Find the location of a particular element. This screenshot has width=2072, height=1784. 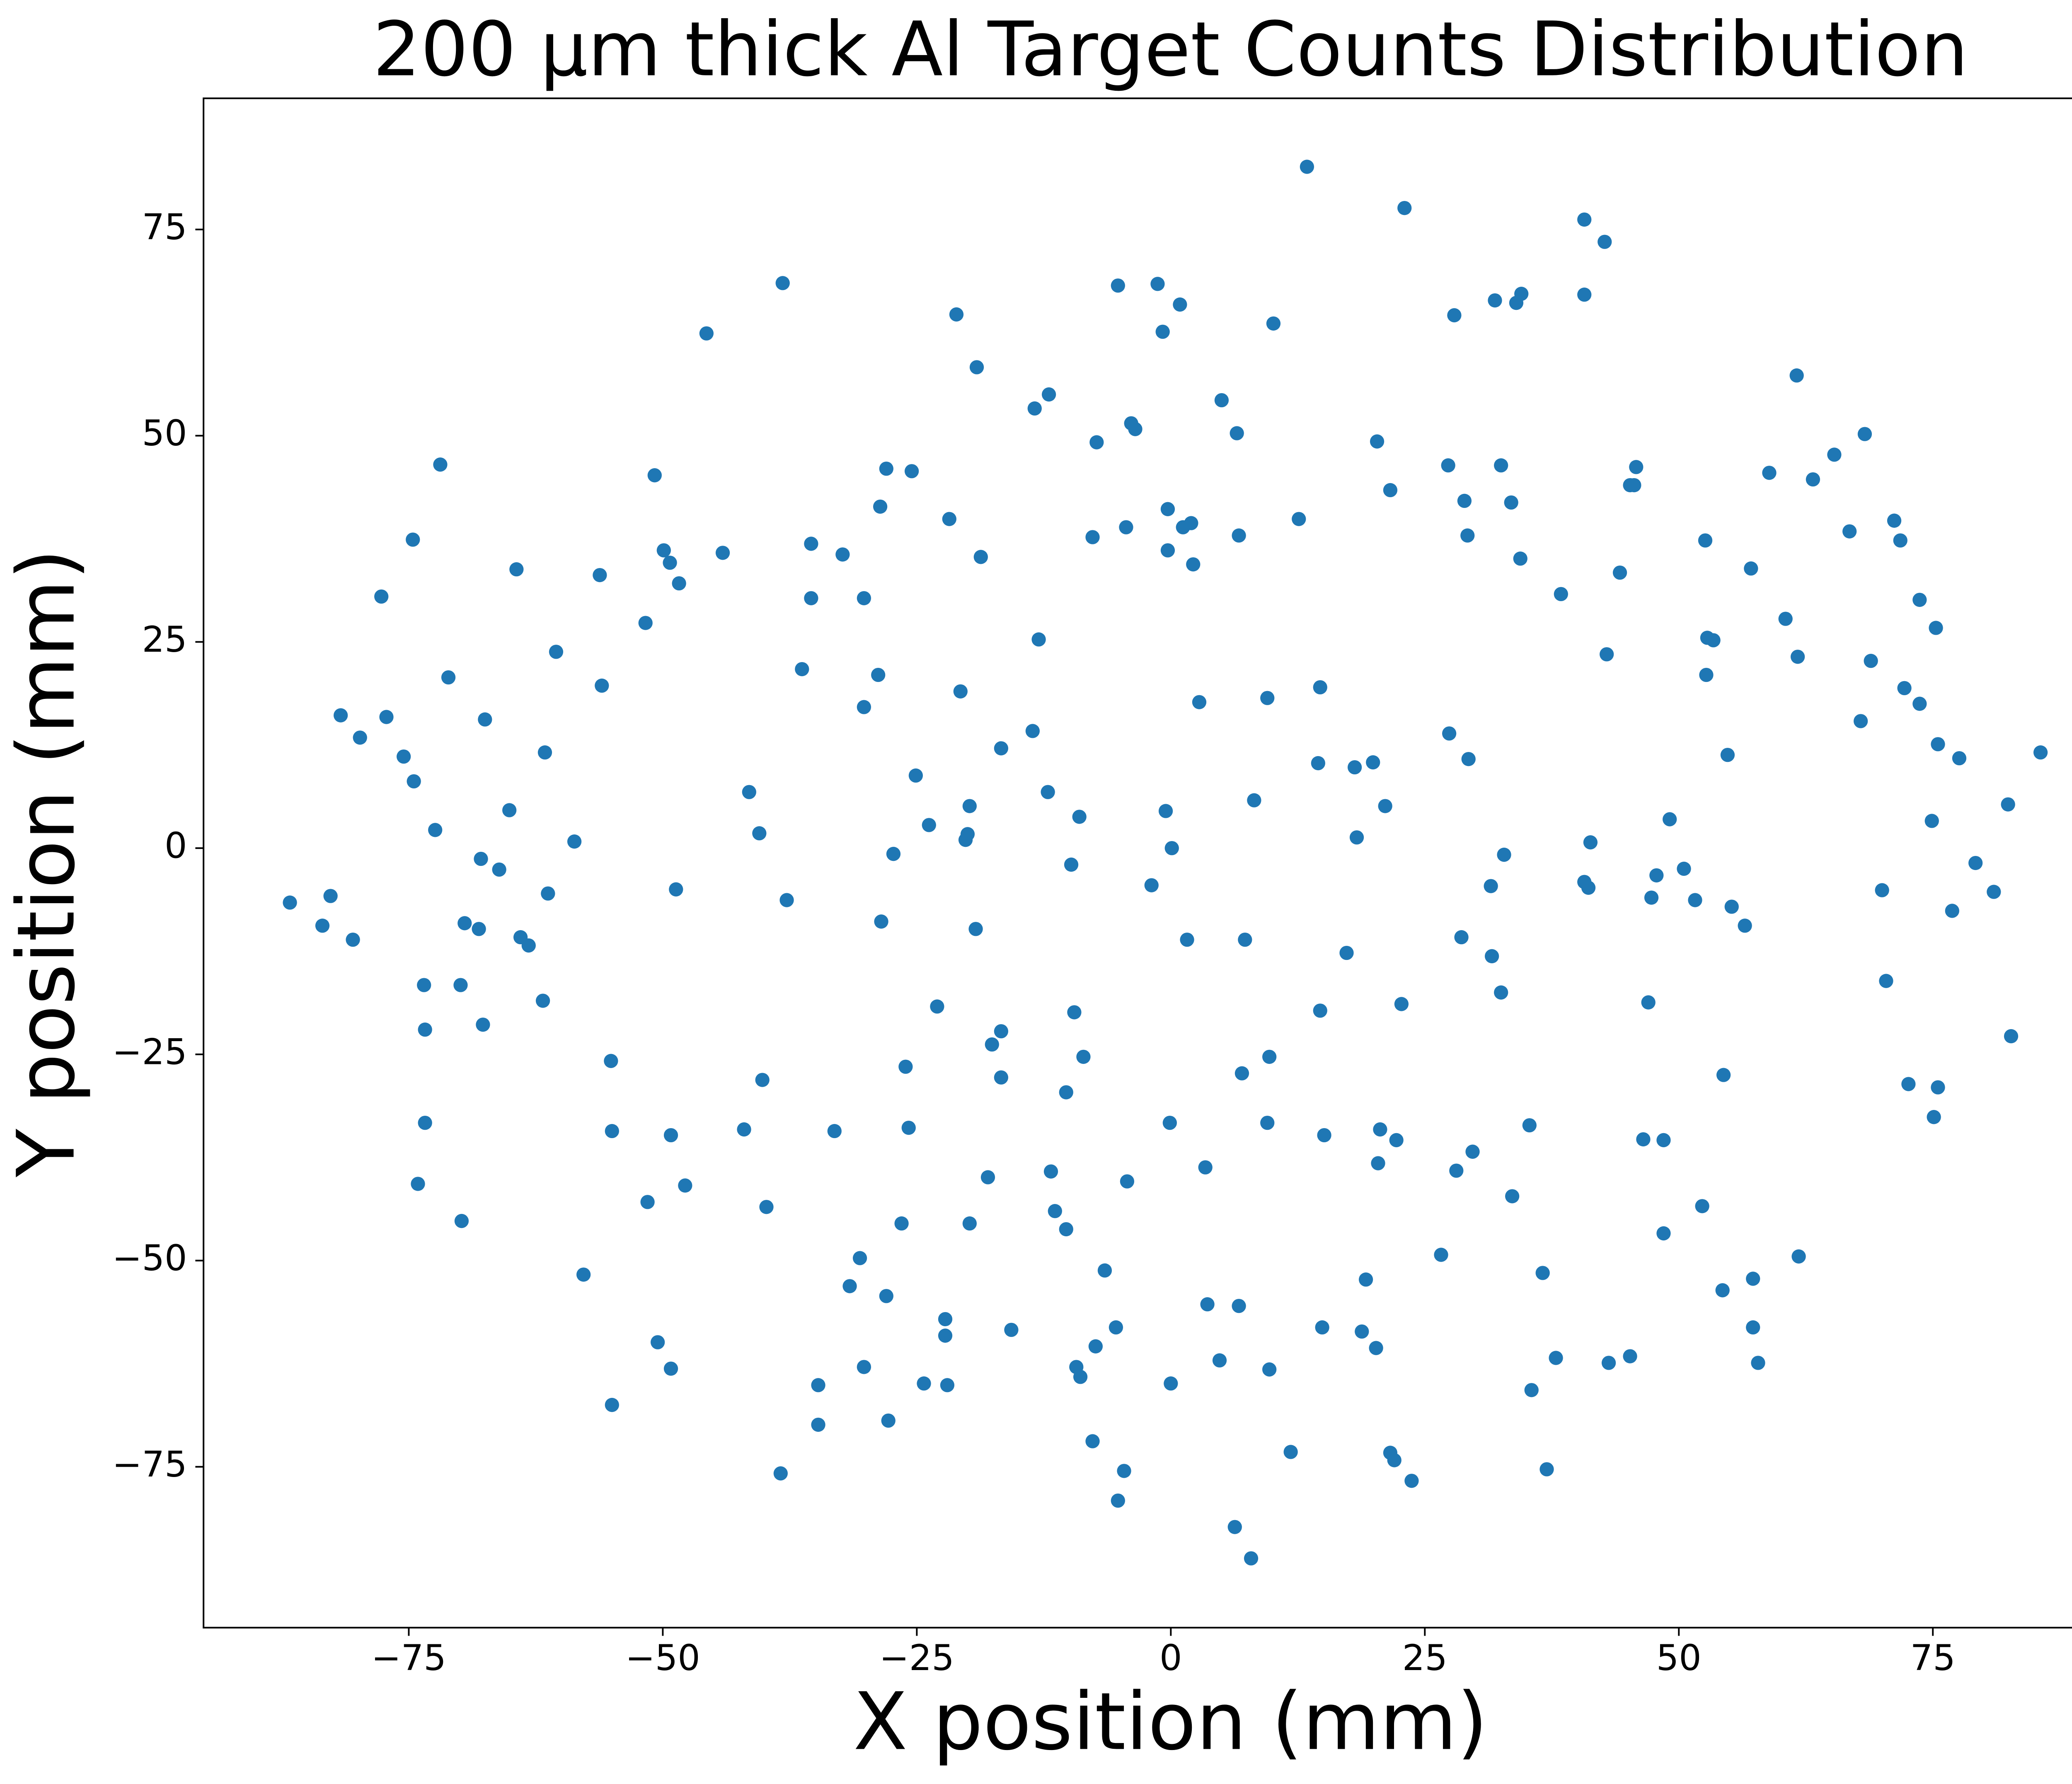

x-tick-label: −75 is located at coordinates (408, 1658).